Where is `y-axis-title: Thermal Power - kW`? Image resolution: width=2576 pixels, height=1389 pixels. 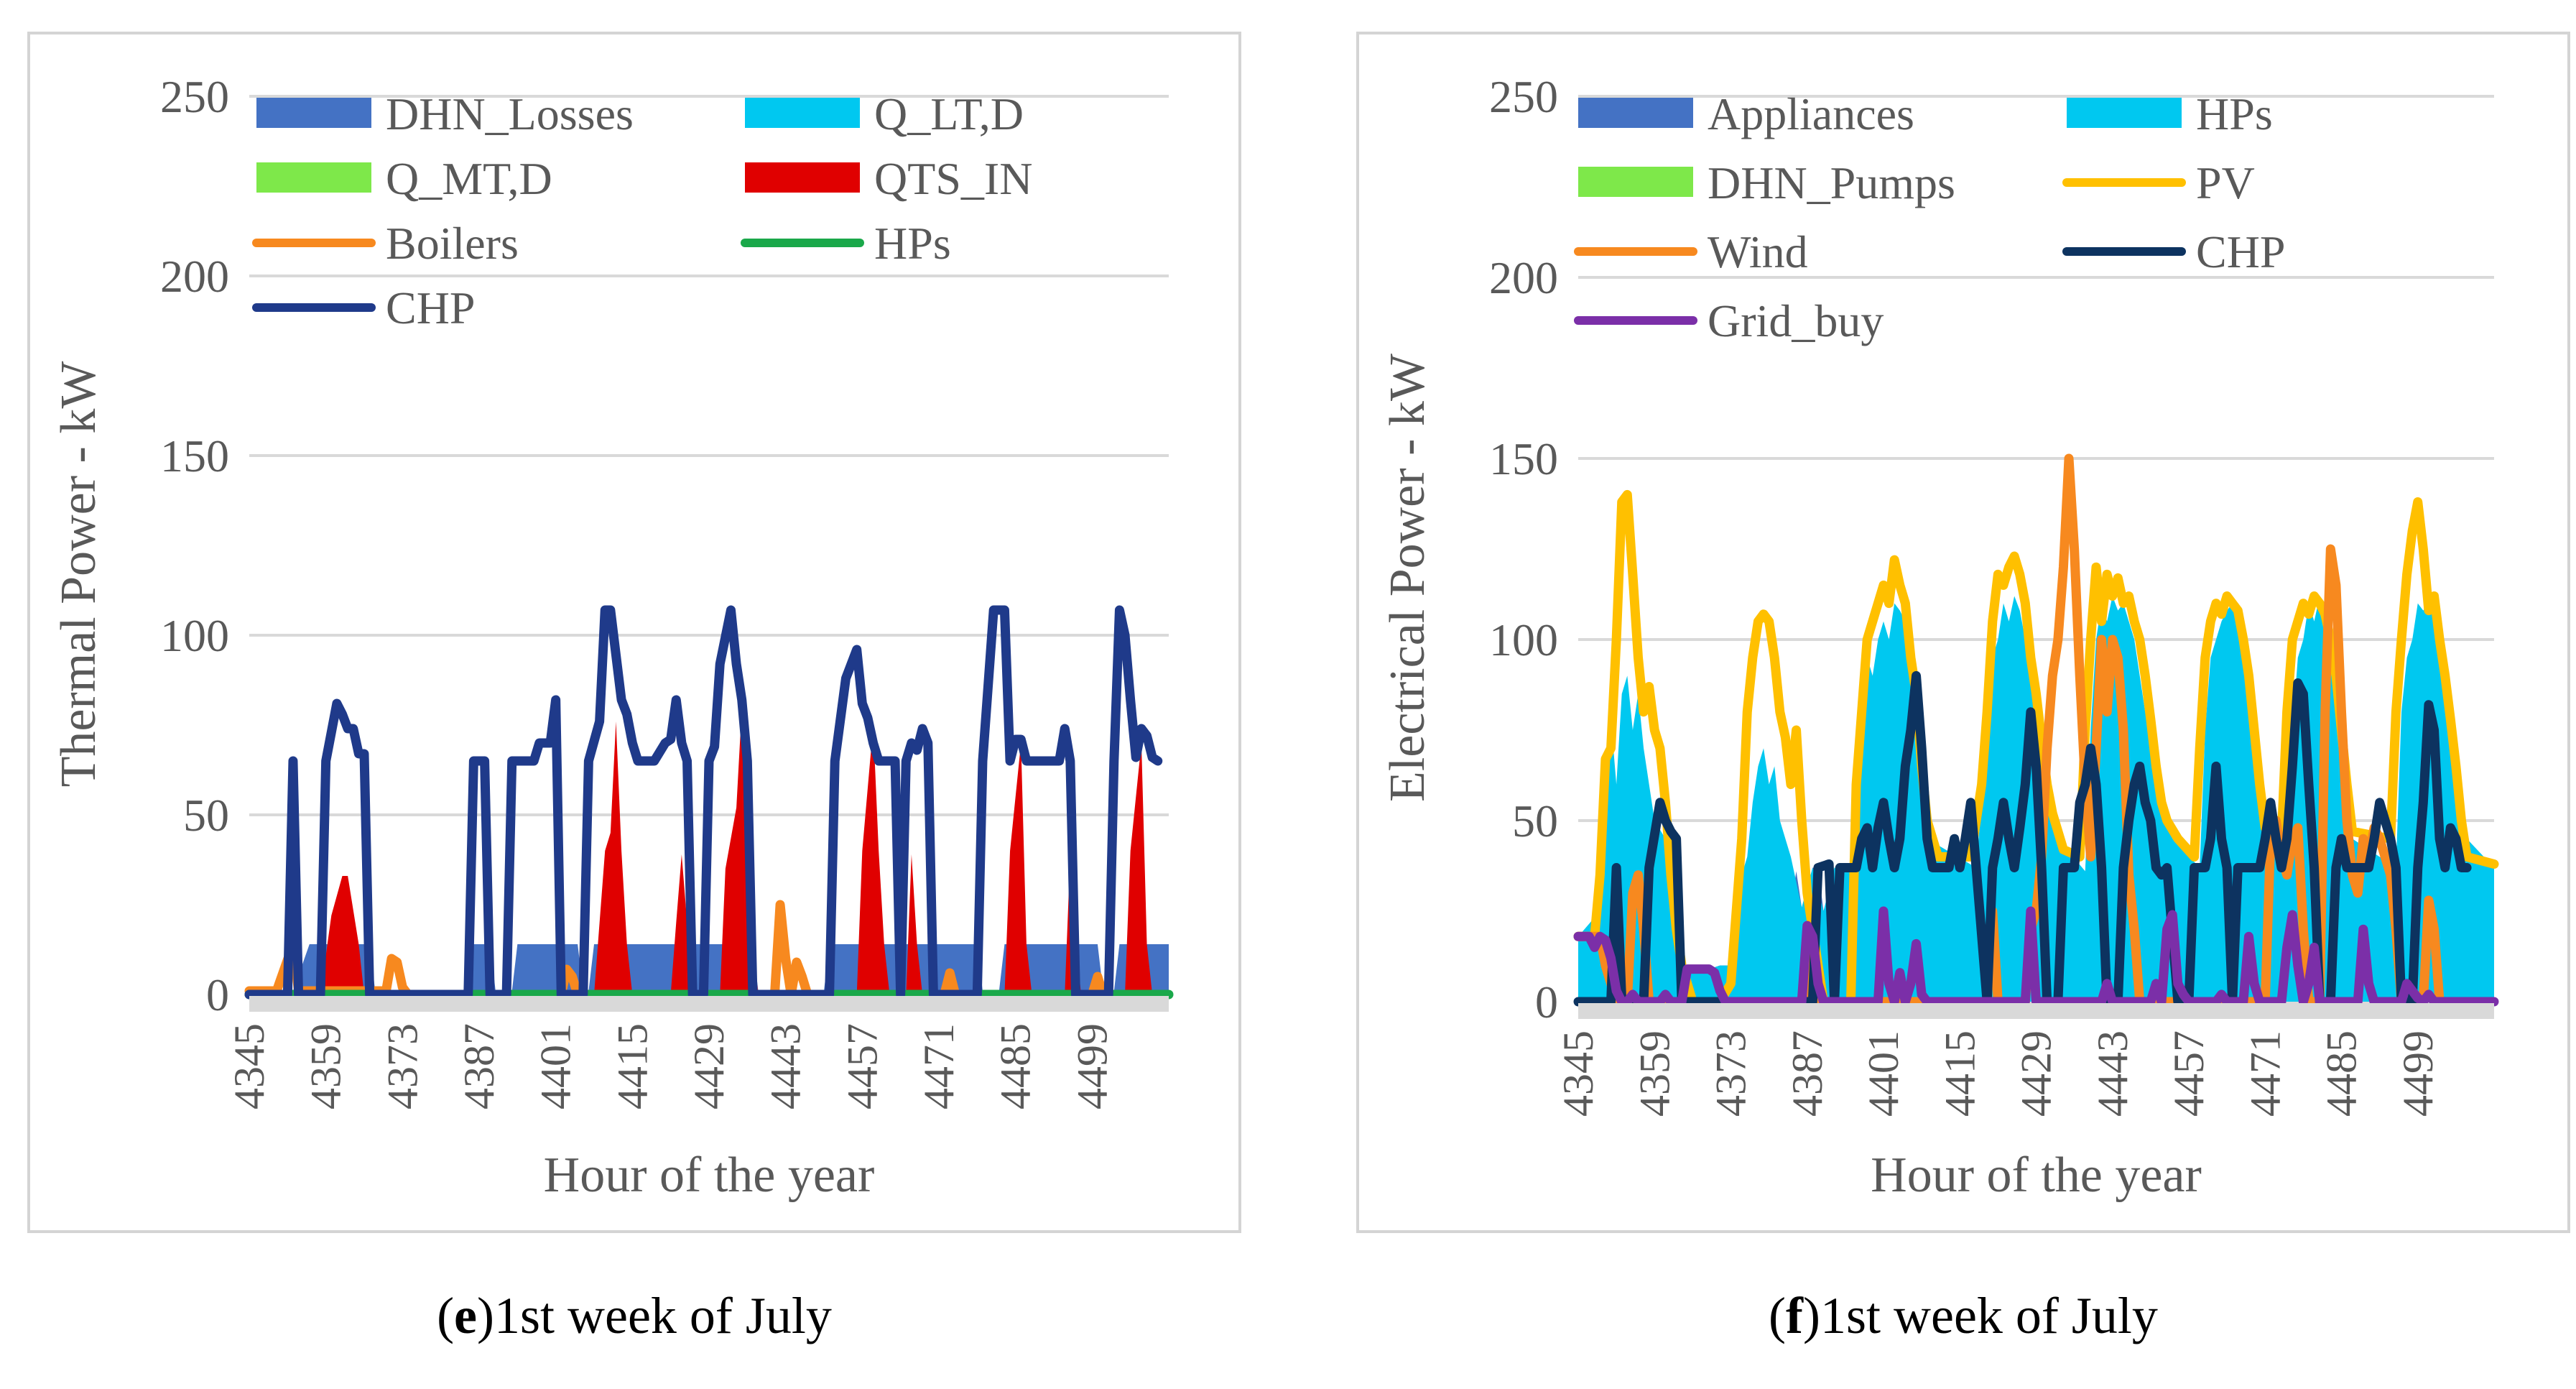
y-axis-title: Thermal Power - kW is located at coordinates (78, 574).